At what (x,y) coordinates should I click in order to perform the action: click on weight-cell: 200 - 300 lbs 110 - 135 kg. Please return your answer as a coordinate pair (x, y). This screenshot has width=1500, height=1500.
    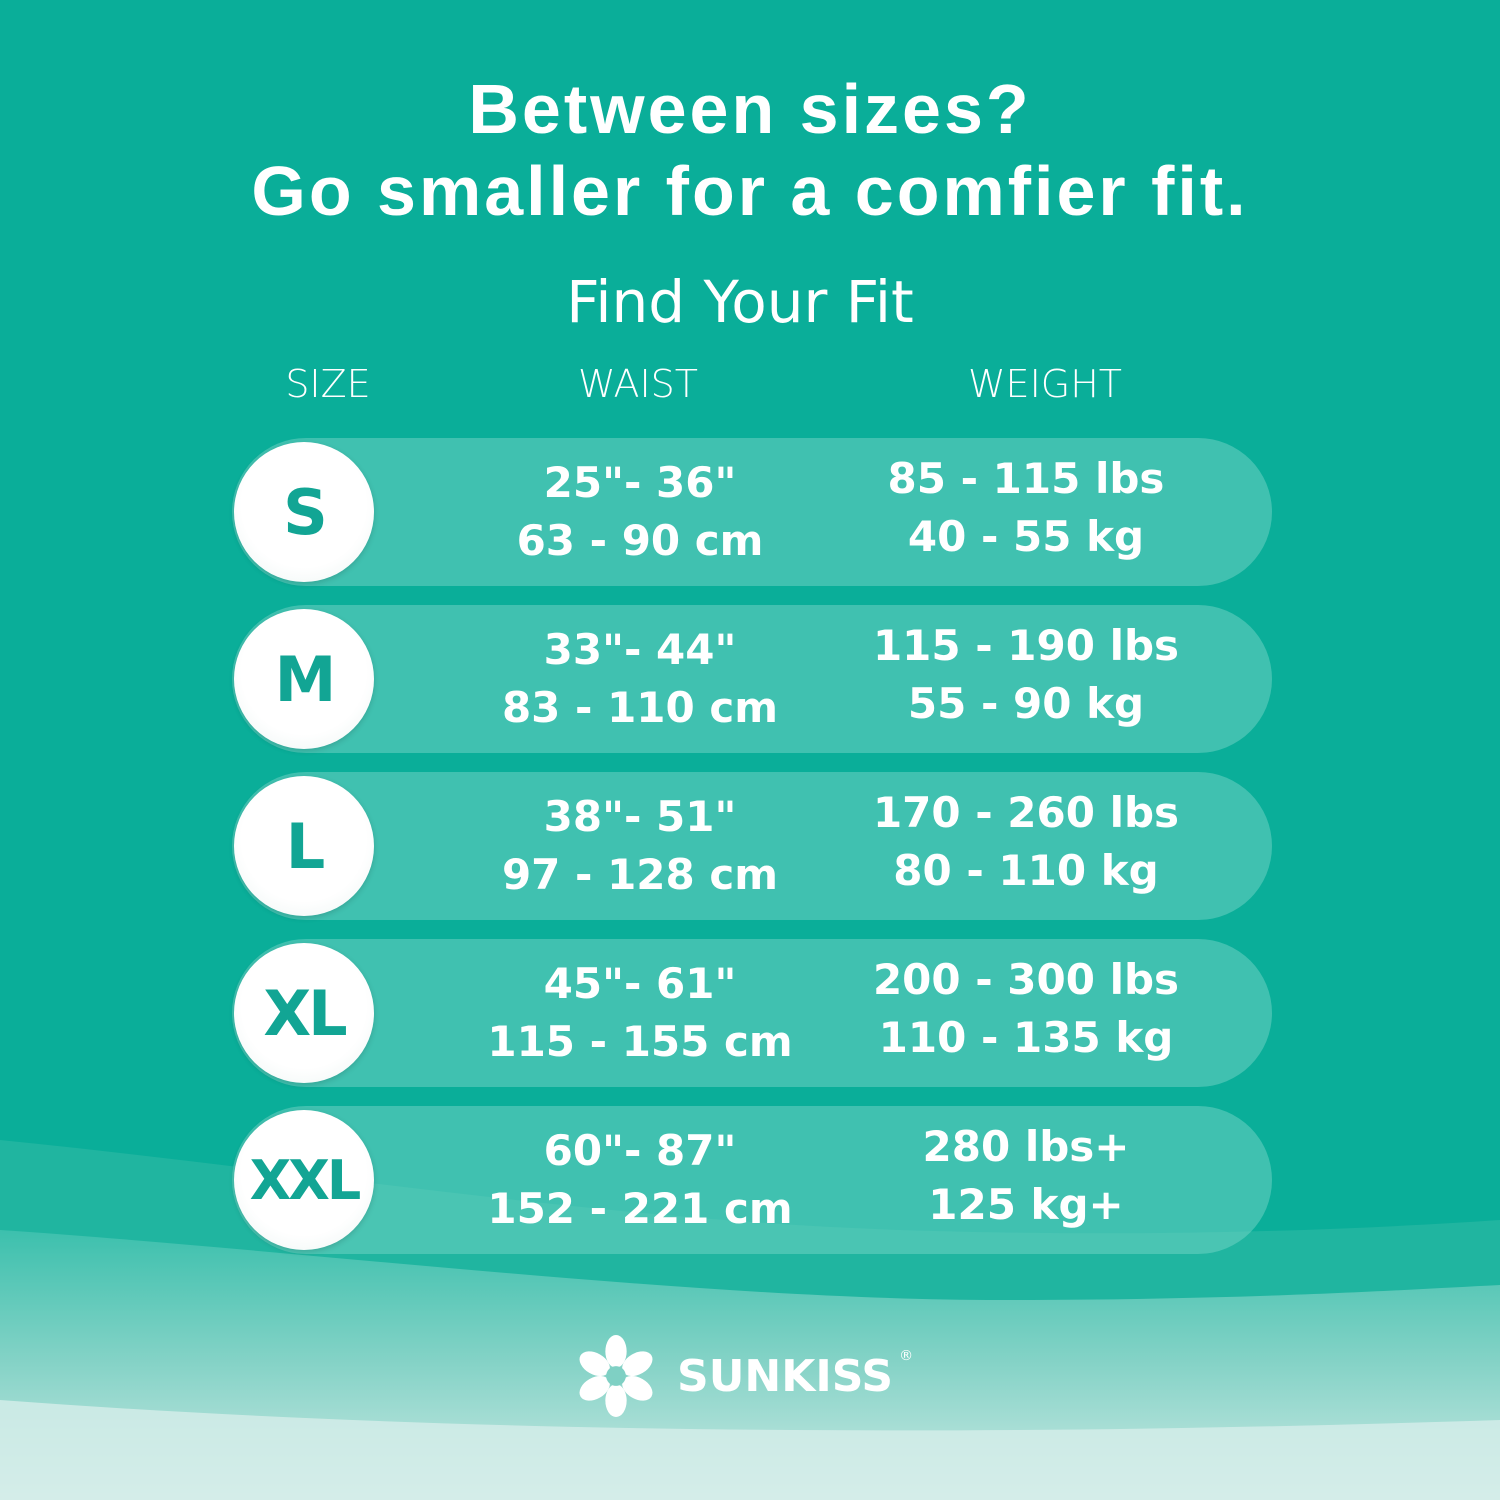
    Looking at the image, I should click on (1026, 1009).